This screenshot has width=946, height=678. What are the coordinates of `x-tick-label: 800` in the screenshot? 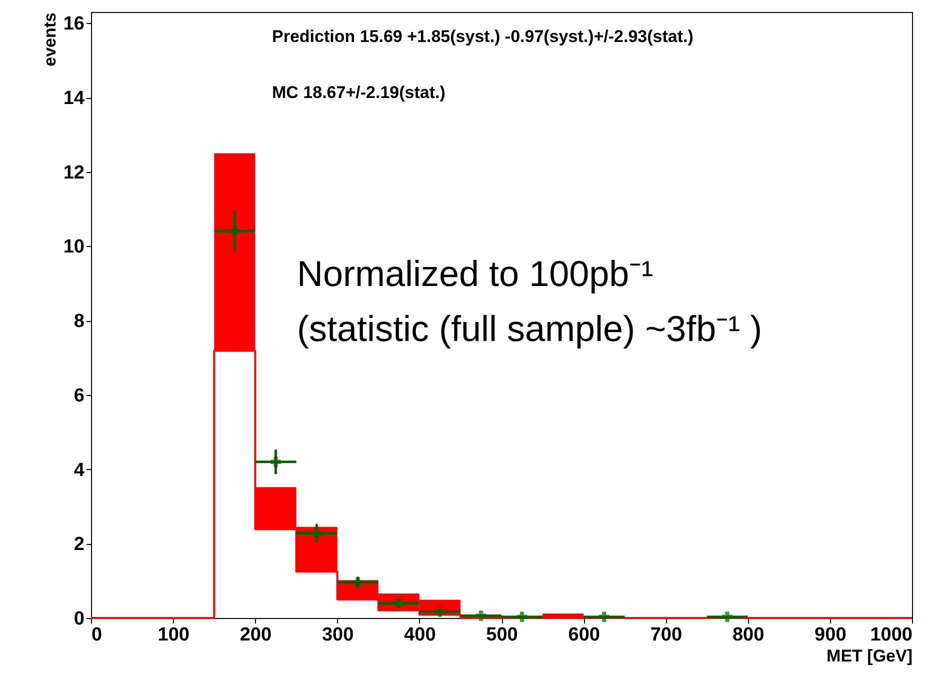 It's located at (748, 635).